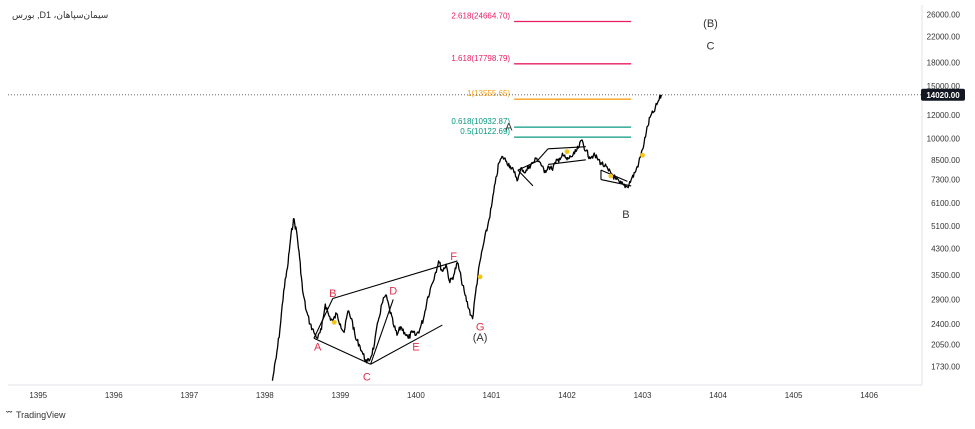 The height and width of the screenshot is (429, 975). I want to click on y-tick-label: 3500.00, so click(945, 275).